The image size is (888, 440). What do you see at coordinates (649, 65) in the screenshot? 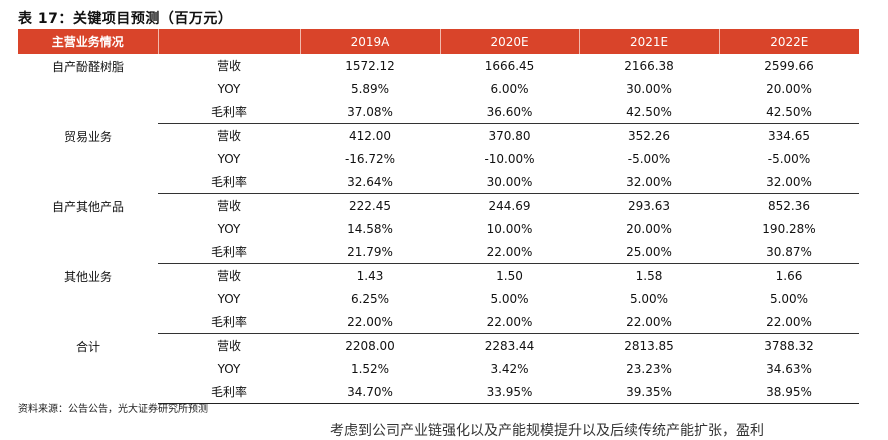
I see `value-cell: 2166.38` at bounding box center [649, 65].